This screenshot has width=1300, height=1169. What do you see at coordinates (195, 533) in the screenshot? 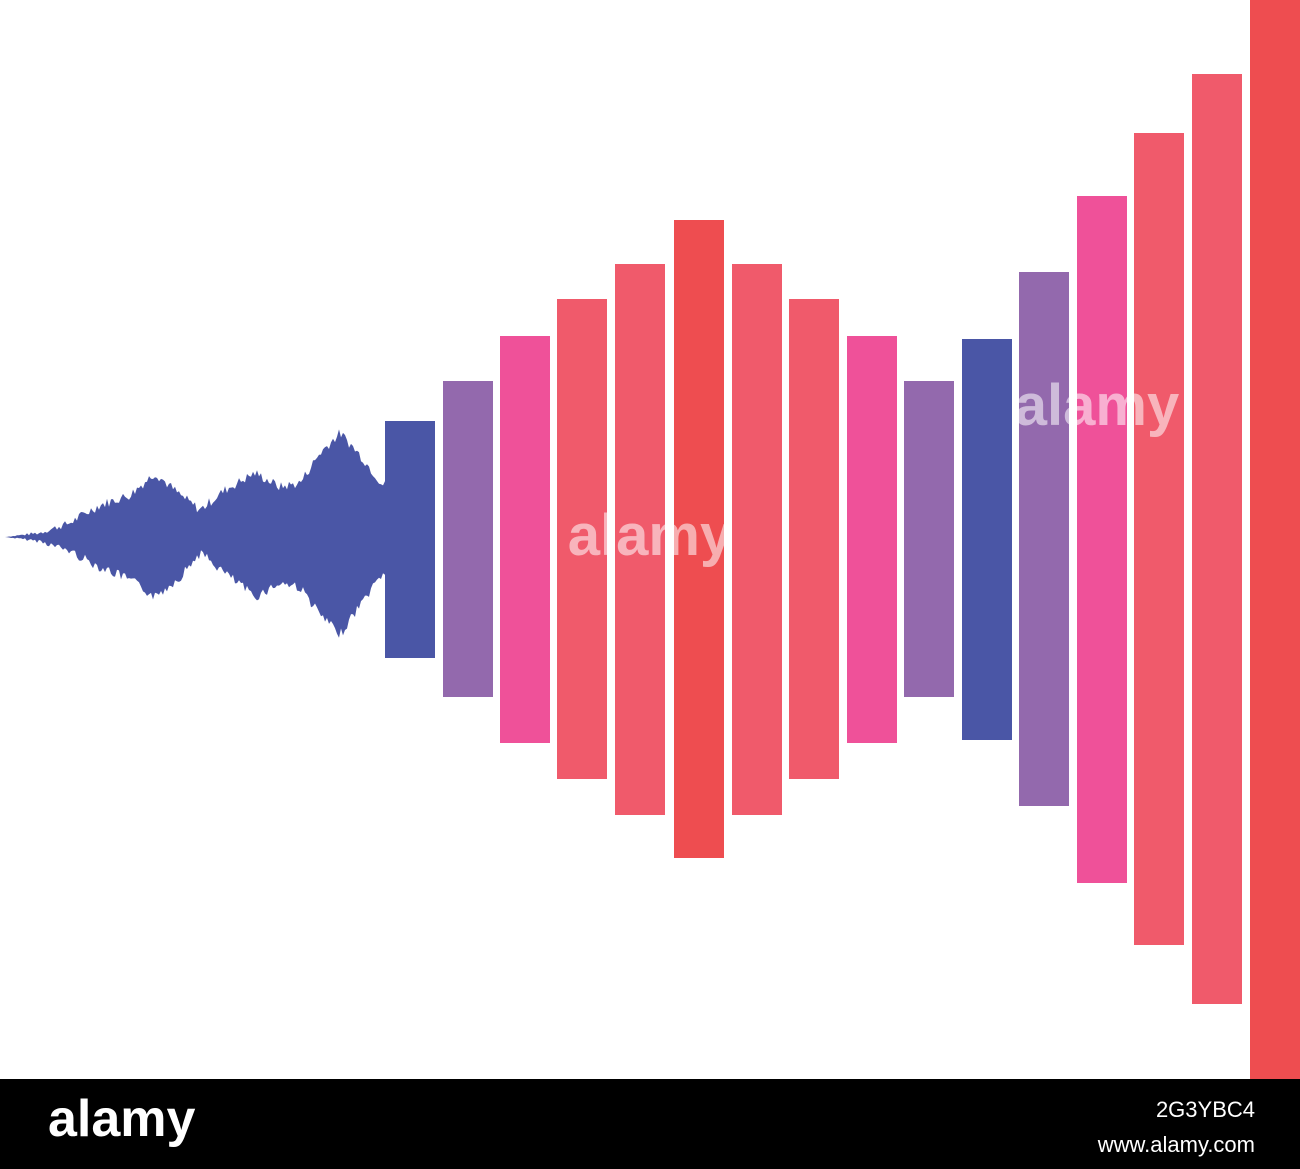
I see `waveform` at bounding box center [195, 533].